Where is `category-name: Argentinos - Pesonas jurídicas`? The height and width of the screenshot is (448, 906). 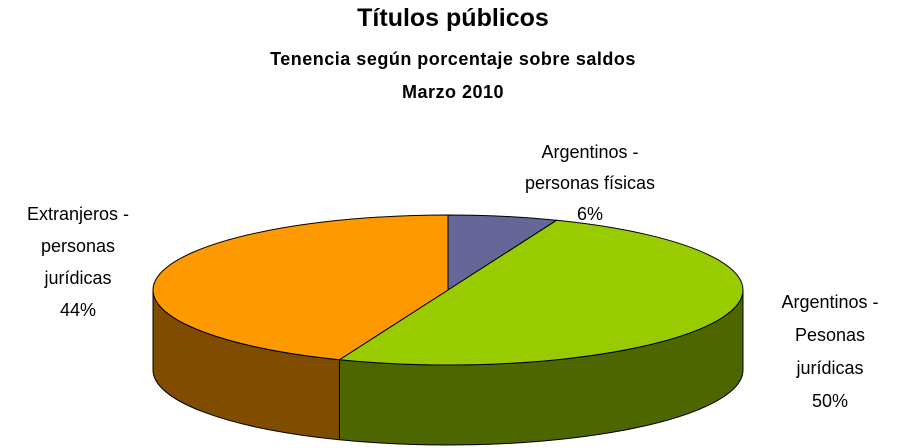 category-name: Argentinos - Pesonas jurídicas is located at coordinates (830, 335).